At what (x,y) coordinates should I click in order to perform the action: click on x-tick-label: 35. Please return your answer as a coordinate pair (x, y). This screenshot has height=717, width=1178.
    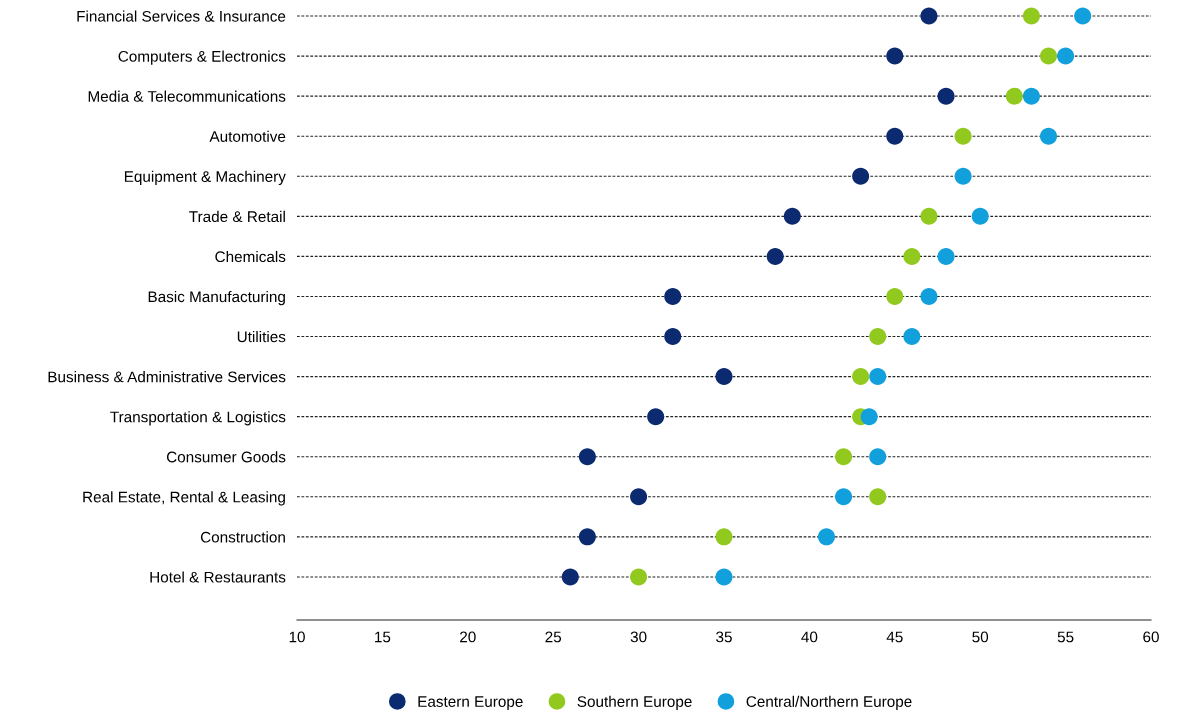
    Looking at the image, I should click on (724, 637).